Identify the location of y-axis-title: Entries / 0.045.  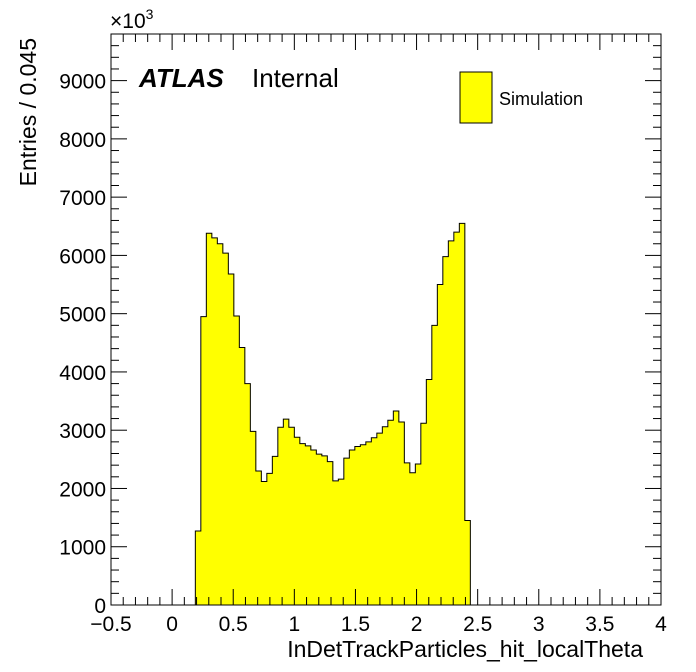
(28, 112).